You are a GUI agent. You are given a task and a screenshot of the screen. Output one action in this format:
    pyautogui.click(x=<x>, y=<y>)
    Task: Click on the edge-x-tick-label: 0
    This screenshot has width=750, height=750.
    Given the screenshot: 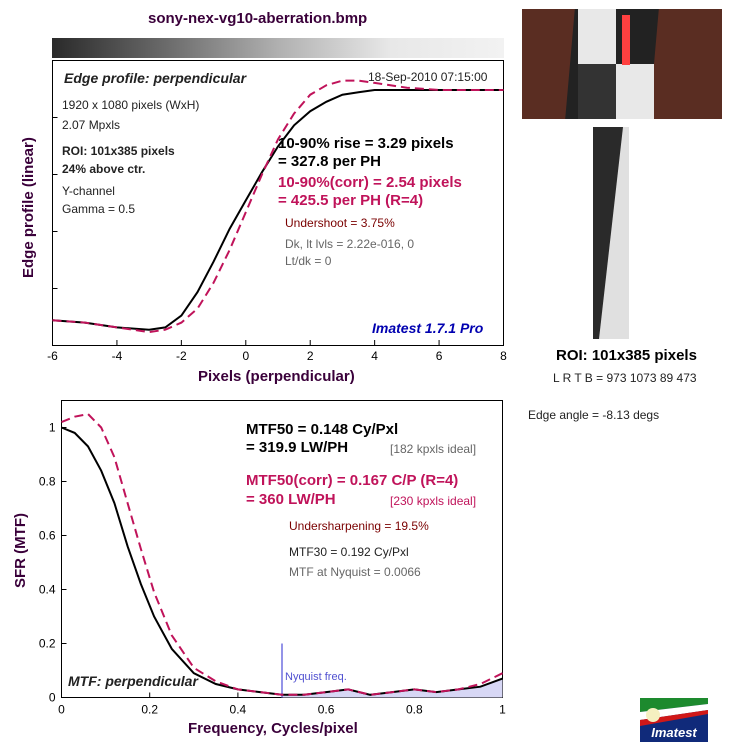 What is the action you would take?
    pyautogui.click(x=245, y=356)
    